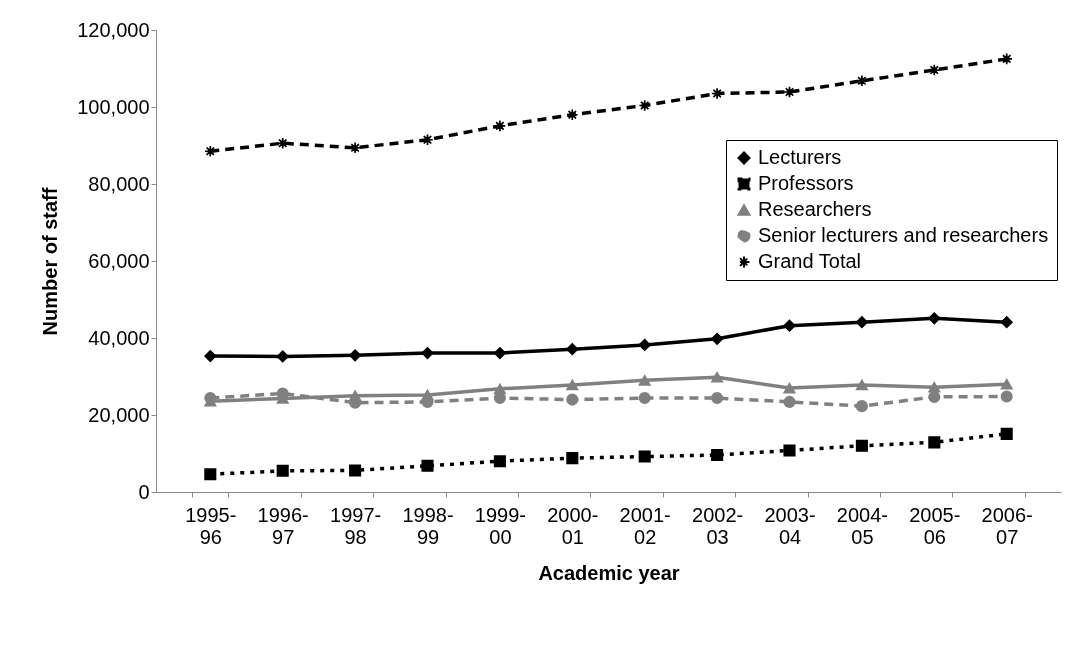 The height and width of the screenshot is (662, 1090). What do you see at coordinates (790, 525) in the screenshot?
I see `x-tick-label: 2003-04` at bounding box center [790, 525].